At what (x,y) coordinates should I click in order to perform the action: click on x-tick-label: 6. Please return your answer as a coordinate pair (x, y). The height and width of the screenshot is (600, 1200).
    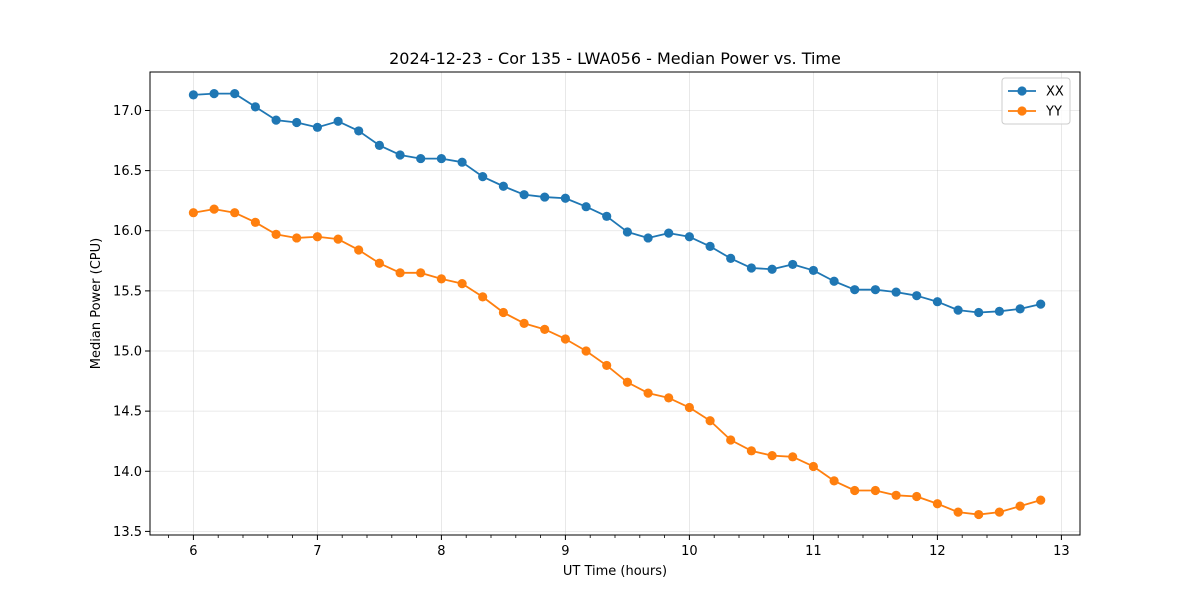
    Looking at the image, I should click on (193, 551).